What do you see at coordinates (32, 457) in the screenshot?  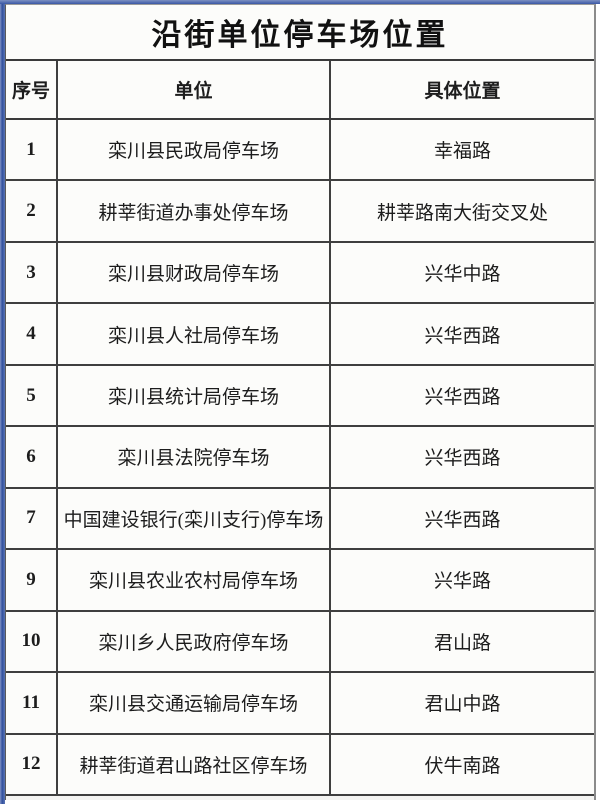 I see `cell-no: 6` at bounding box center [32, 457].